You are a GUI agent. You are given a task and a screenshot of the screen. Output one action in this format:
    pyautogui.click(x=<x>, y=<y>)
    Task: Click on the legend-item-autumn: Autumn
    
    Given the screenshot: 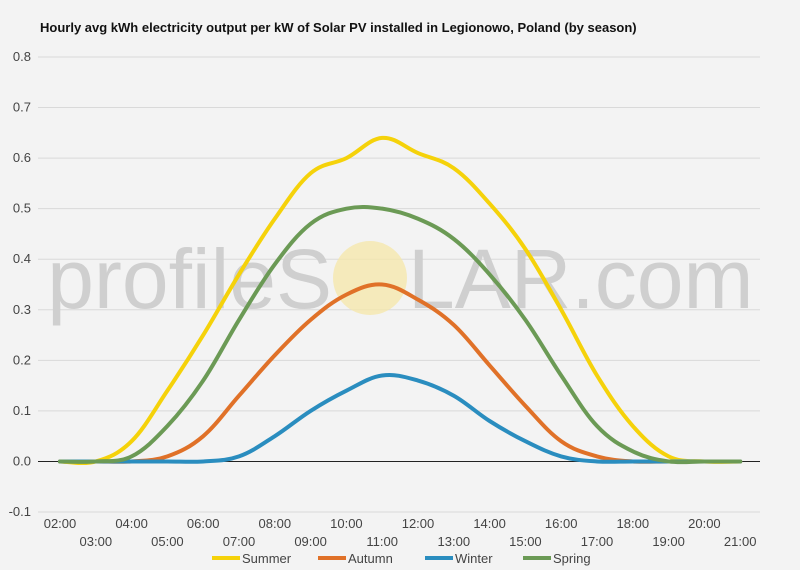 What is the action you would take?
    pyautogui.click(x=355, y=558)
    